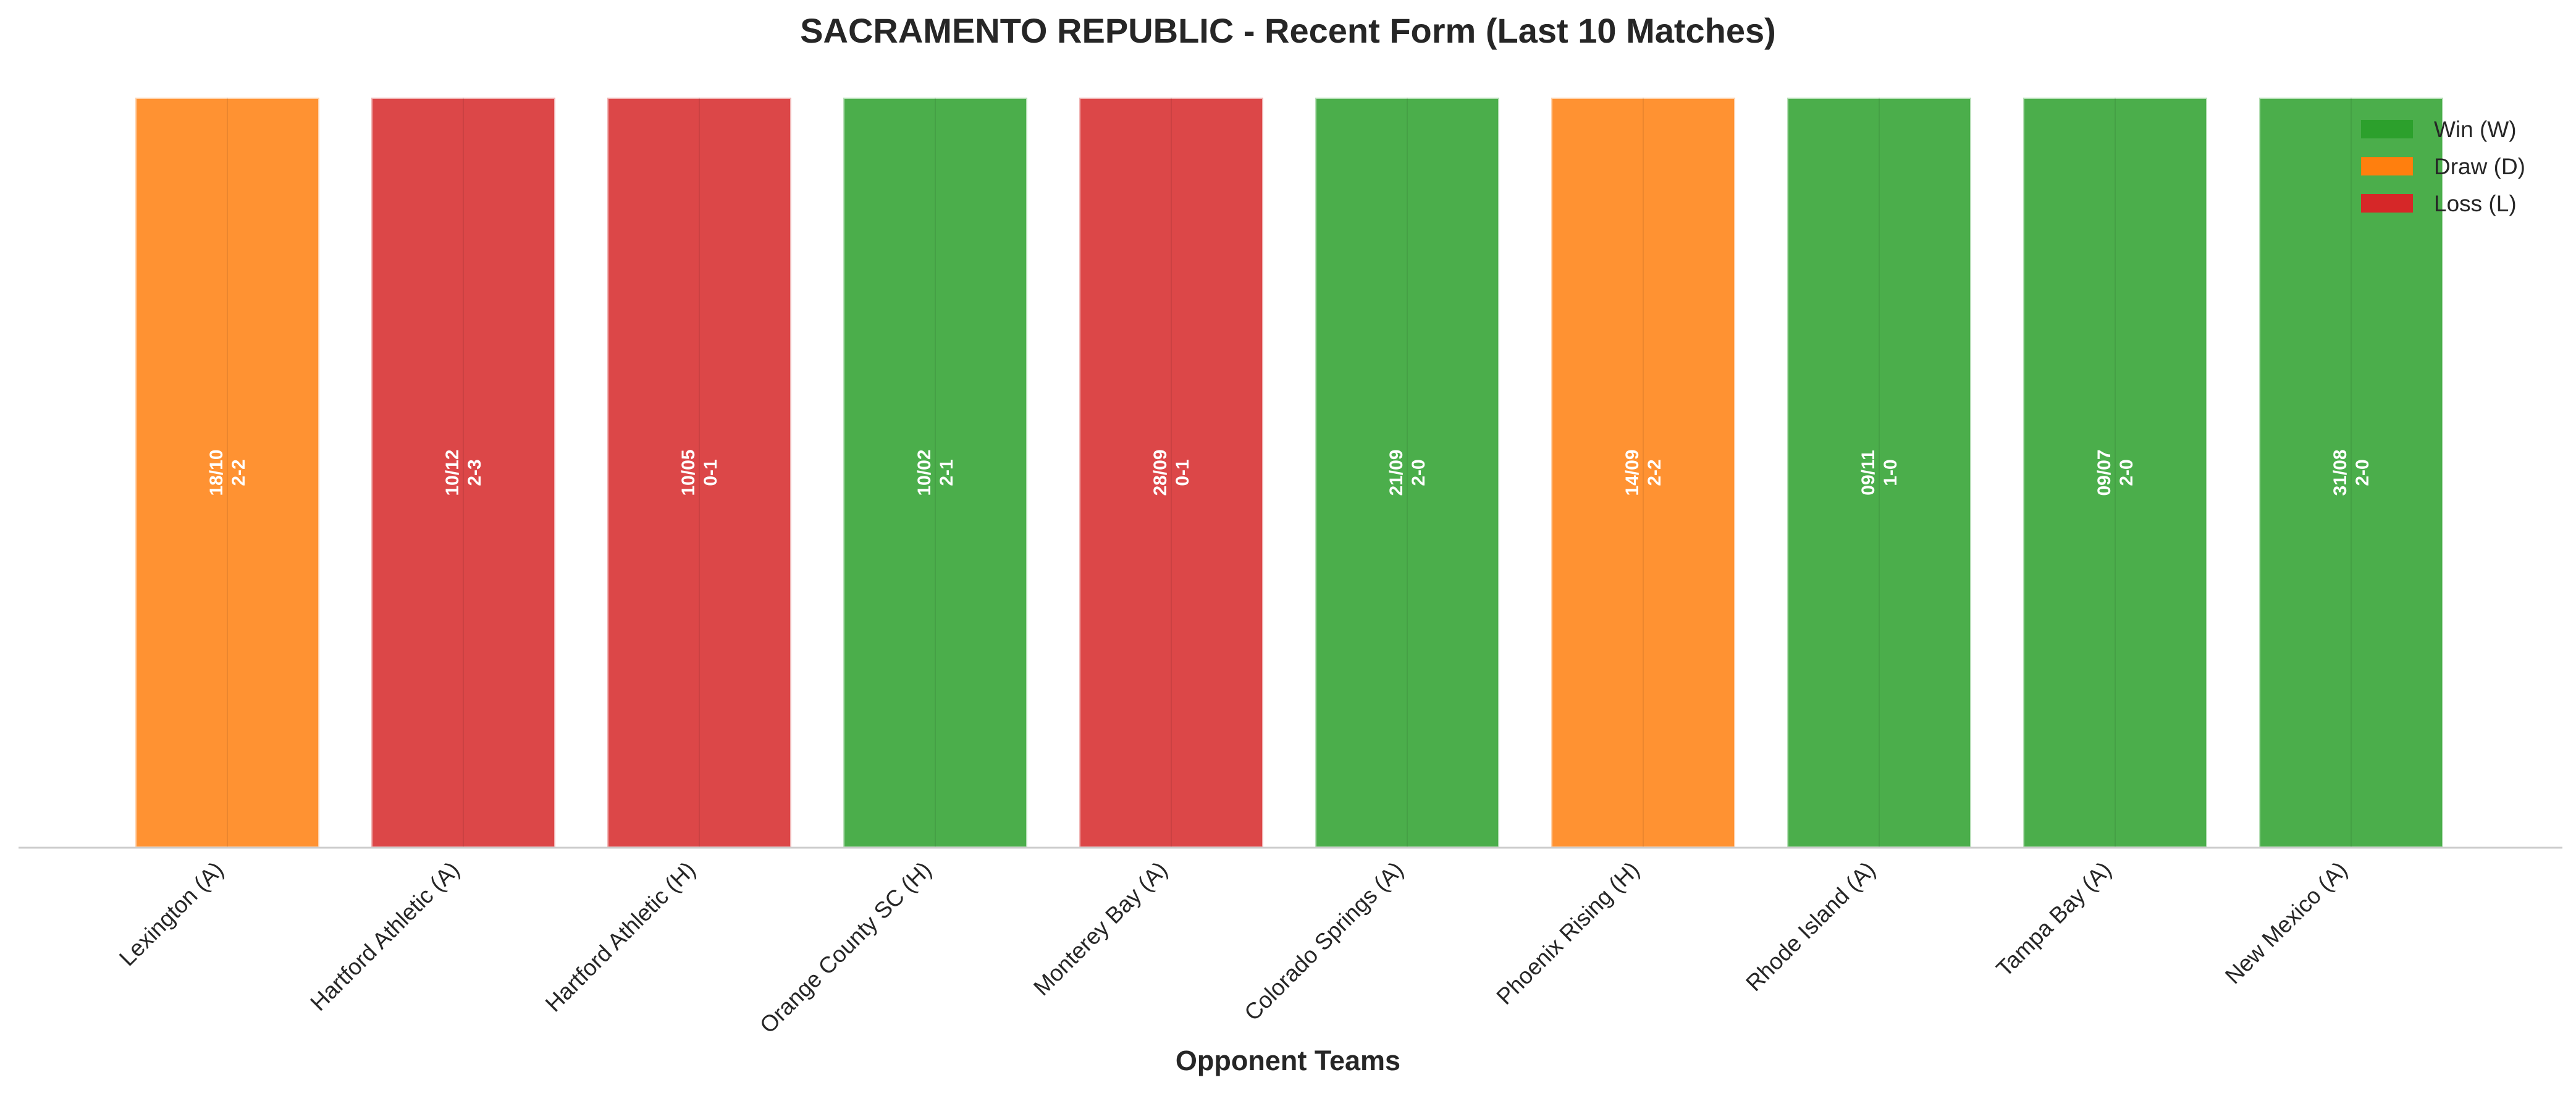 This screenshot has width=2576, height=1093. I want to click on bar-date-7: 14/09, so click(1632, 473).